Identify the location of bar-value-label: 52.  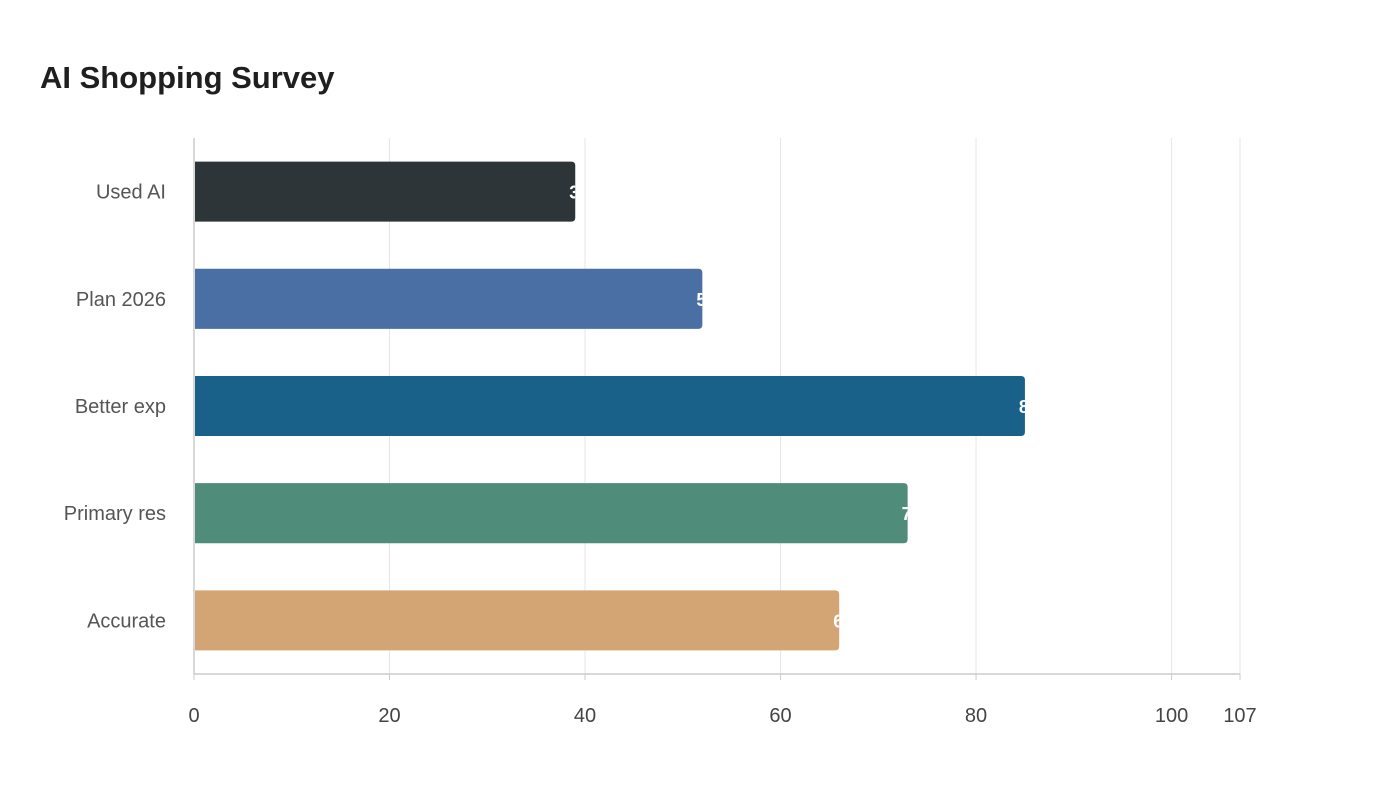
(706, 300).